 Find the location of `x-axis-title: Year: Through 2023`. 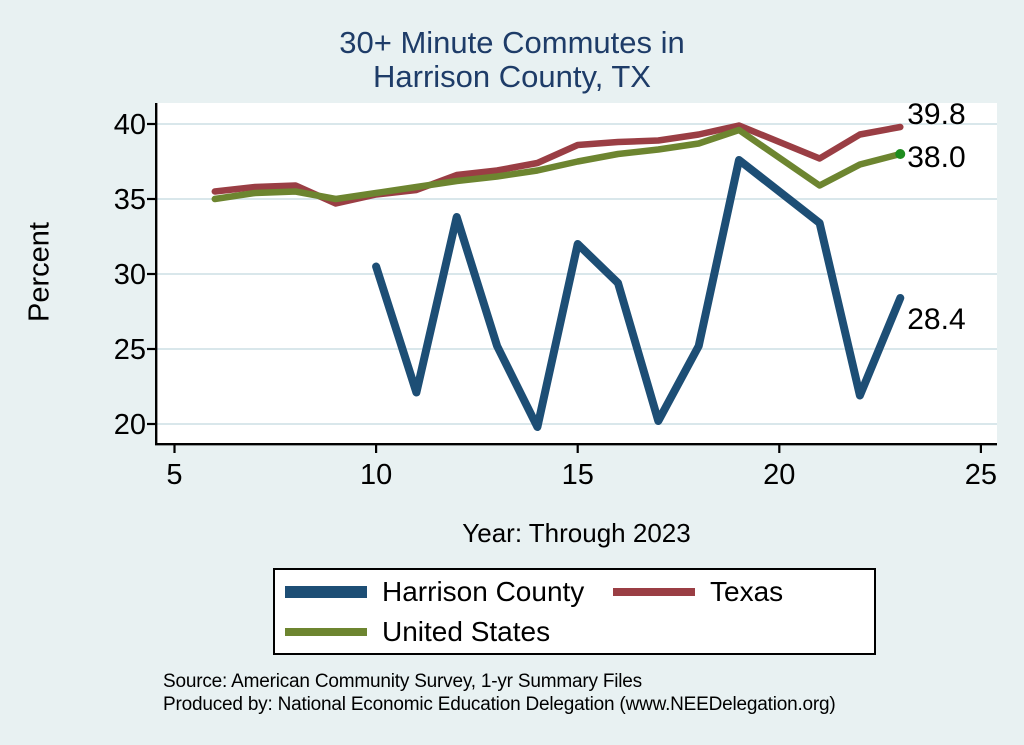

x-axis-title: Year: Through 2023 is located at coordinates (576, 533).